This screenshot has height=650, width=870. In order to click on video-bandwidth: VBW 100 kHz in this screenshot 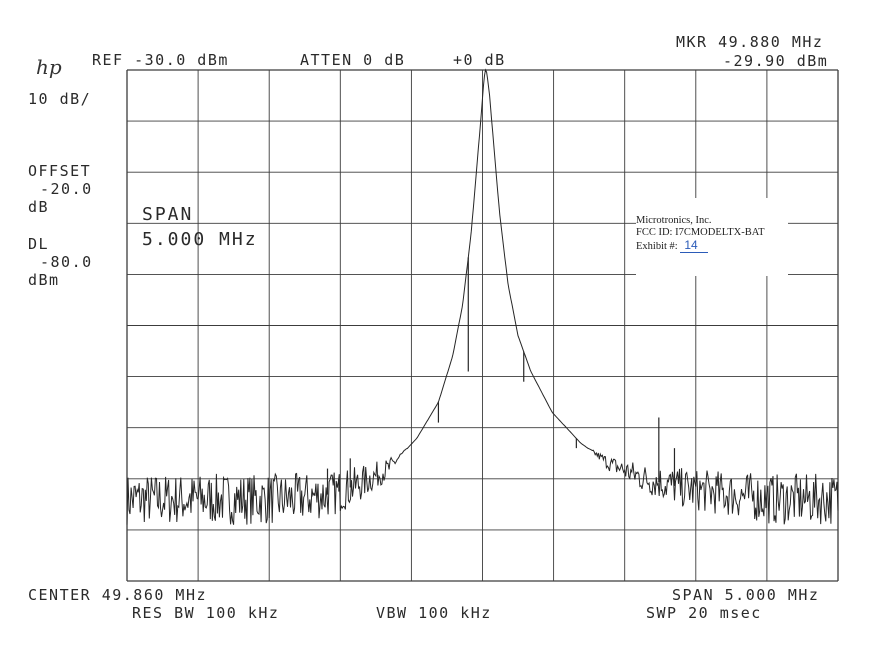, I will do `click(434, 613)`.